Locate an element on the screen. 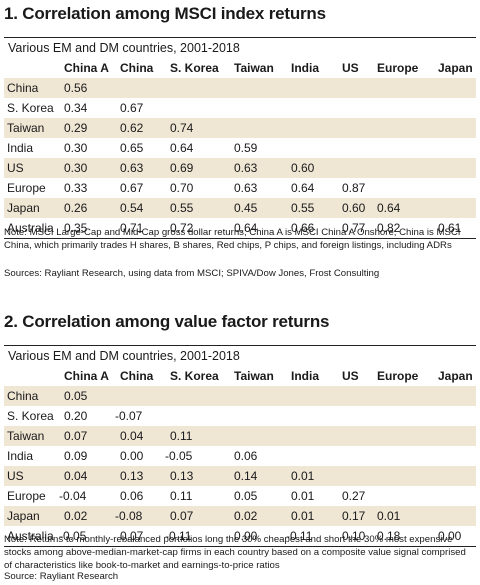 The height and width of the screenshot is (585, 480). table-cell: 0.35 is located at coordinates (76, 228).